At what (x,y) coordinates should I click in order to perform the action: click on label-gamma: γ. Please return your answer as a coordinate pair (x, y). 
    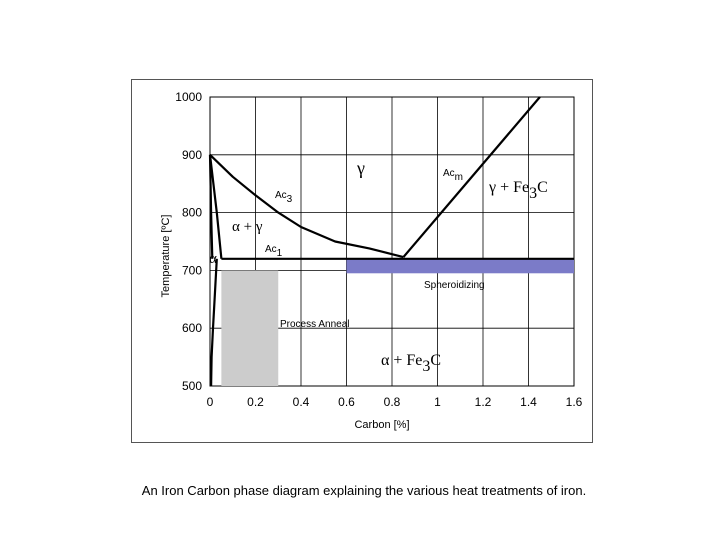
    Looking at the image, I should click on (360, 168).